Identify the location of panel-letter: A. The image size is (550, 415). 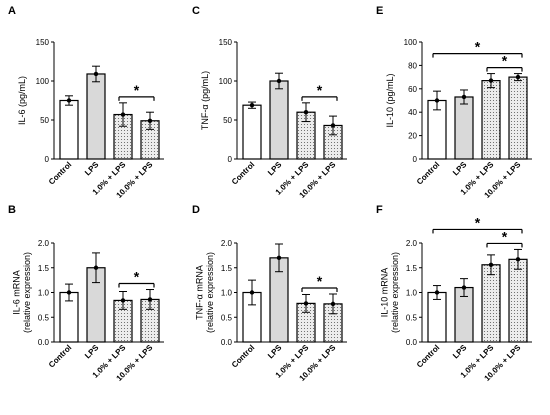
(12, 11).